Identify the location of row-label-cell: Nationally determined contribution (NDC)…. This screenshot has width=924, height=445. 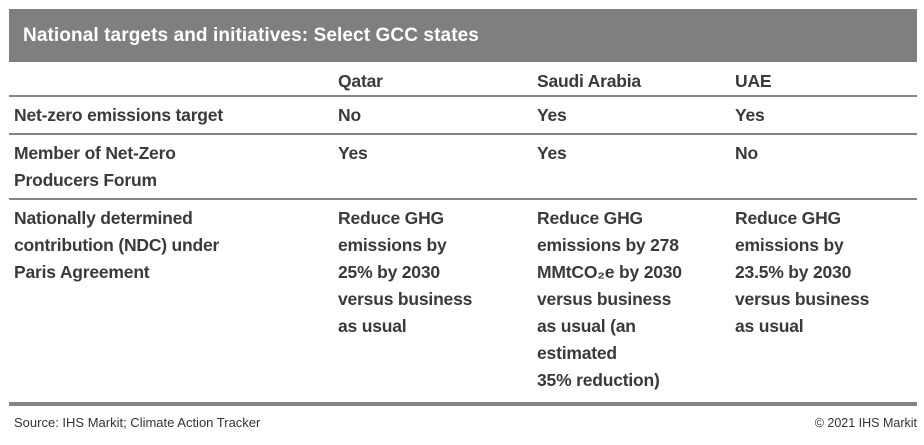
(117, 245).